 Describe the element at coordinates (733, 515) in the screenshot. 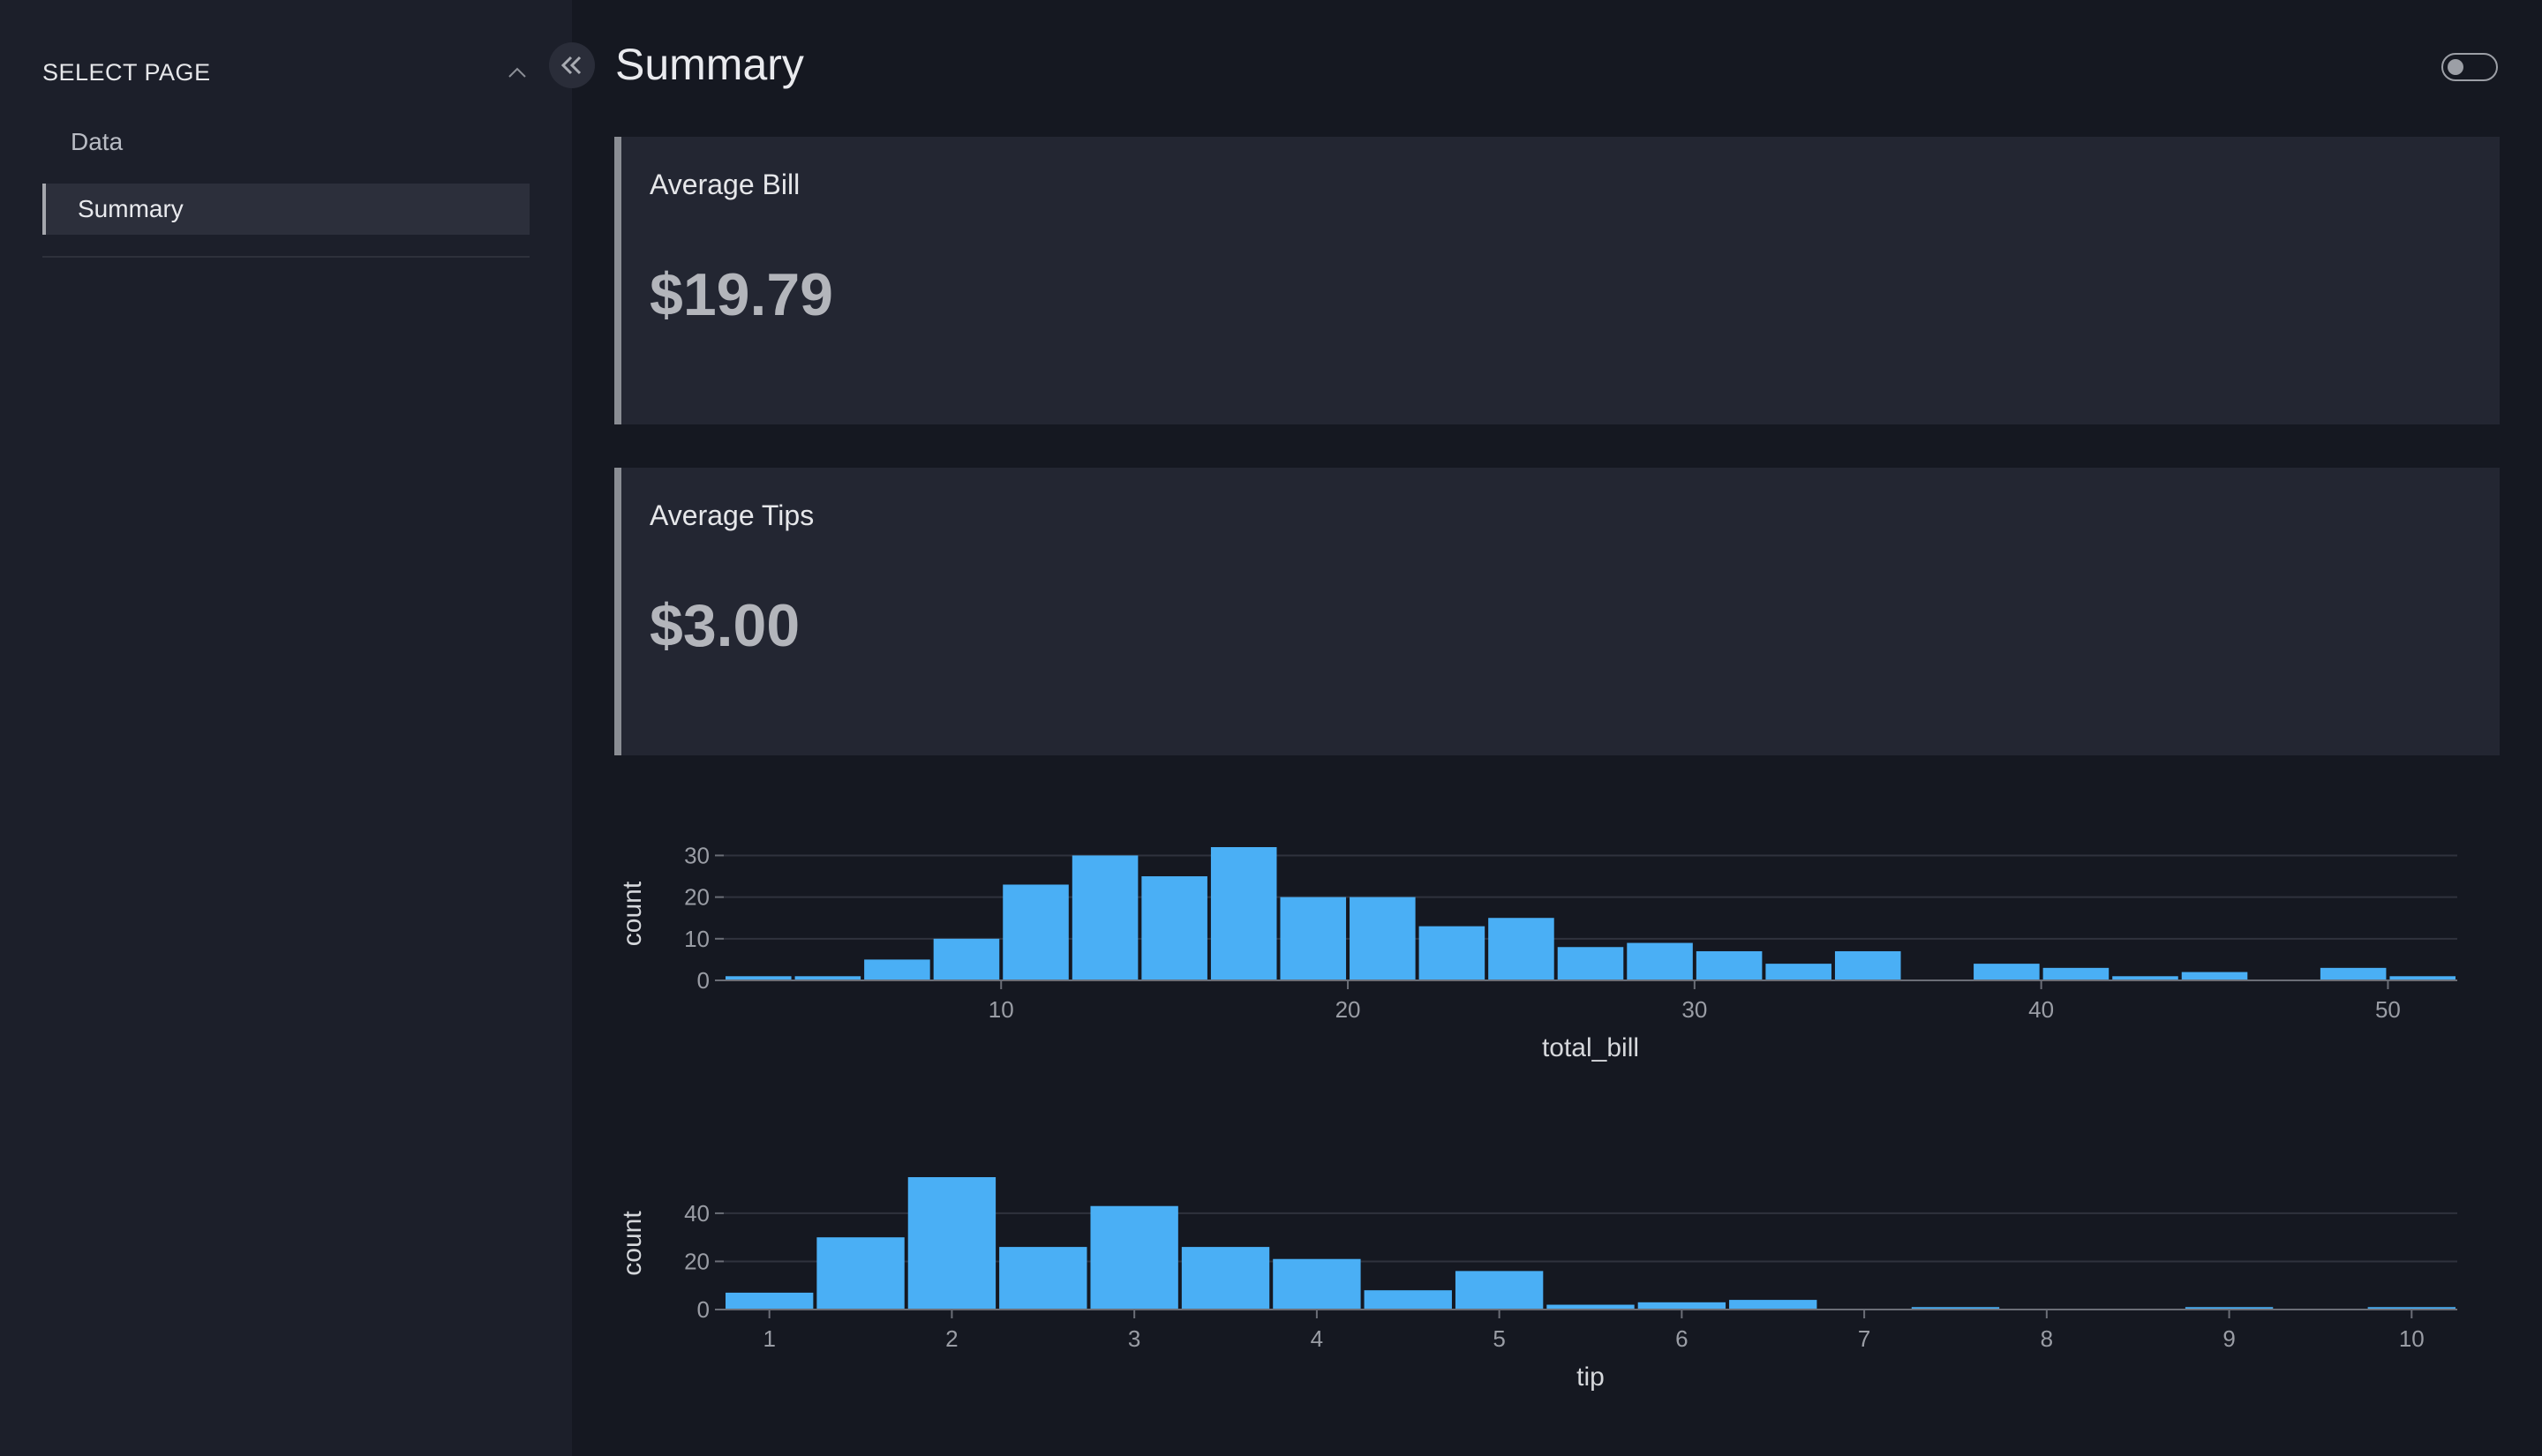

I see `metric-label: Average Tips` at that location.